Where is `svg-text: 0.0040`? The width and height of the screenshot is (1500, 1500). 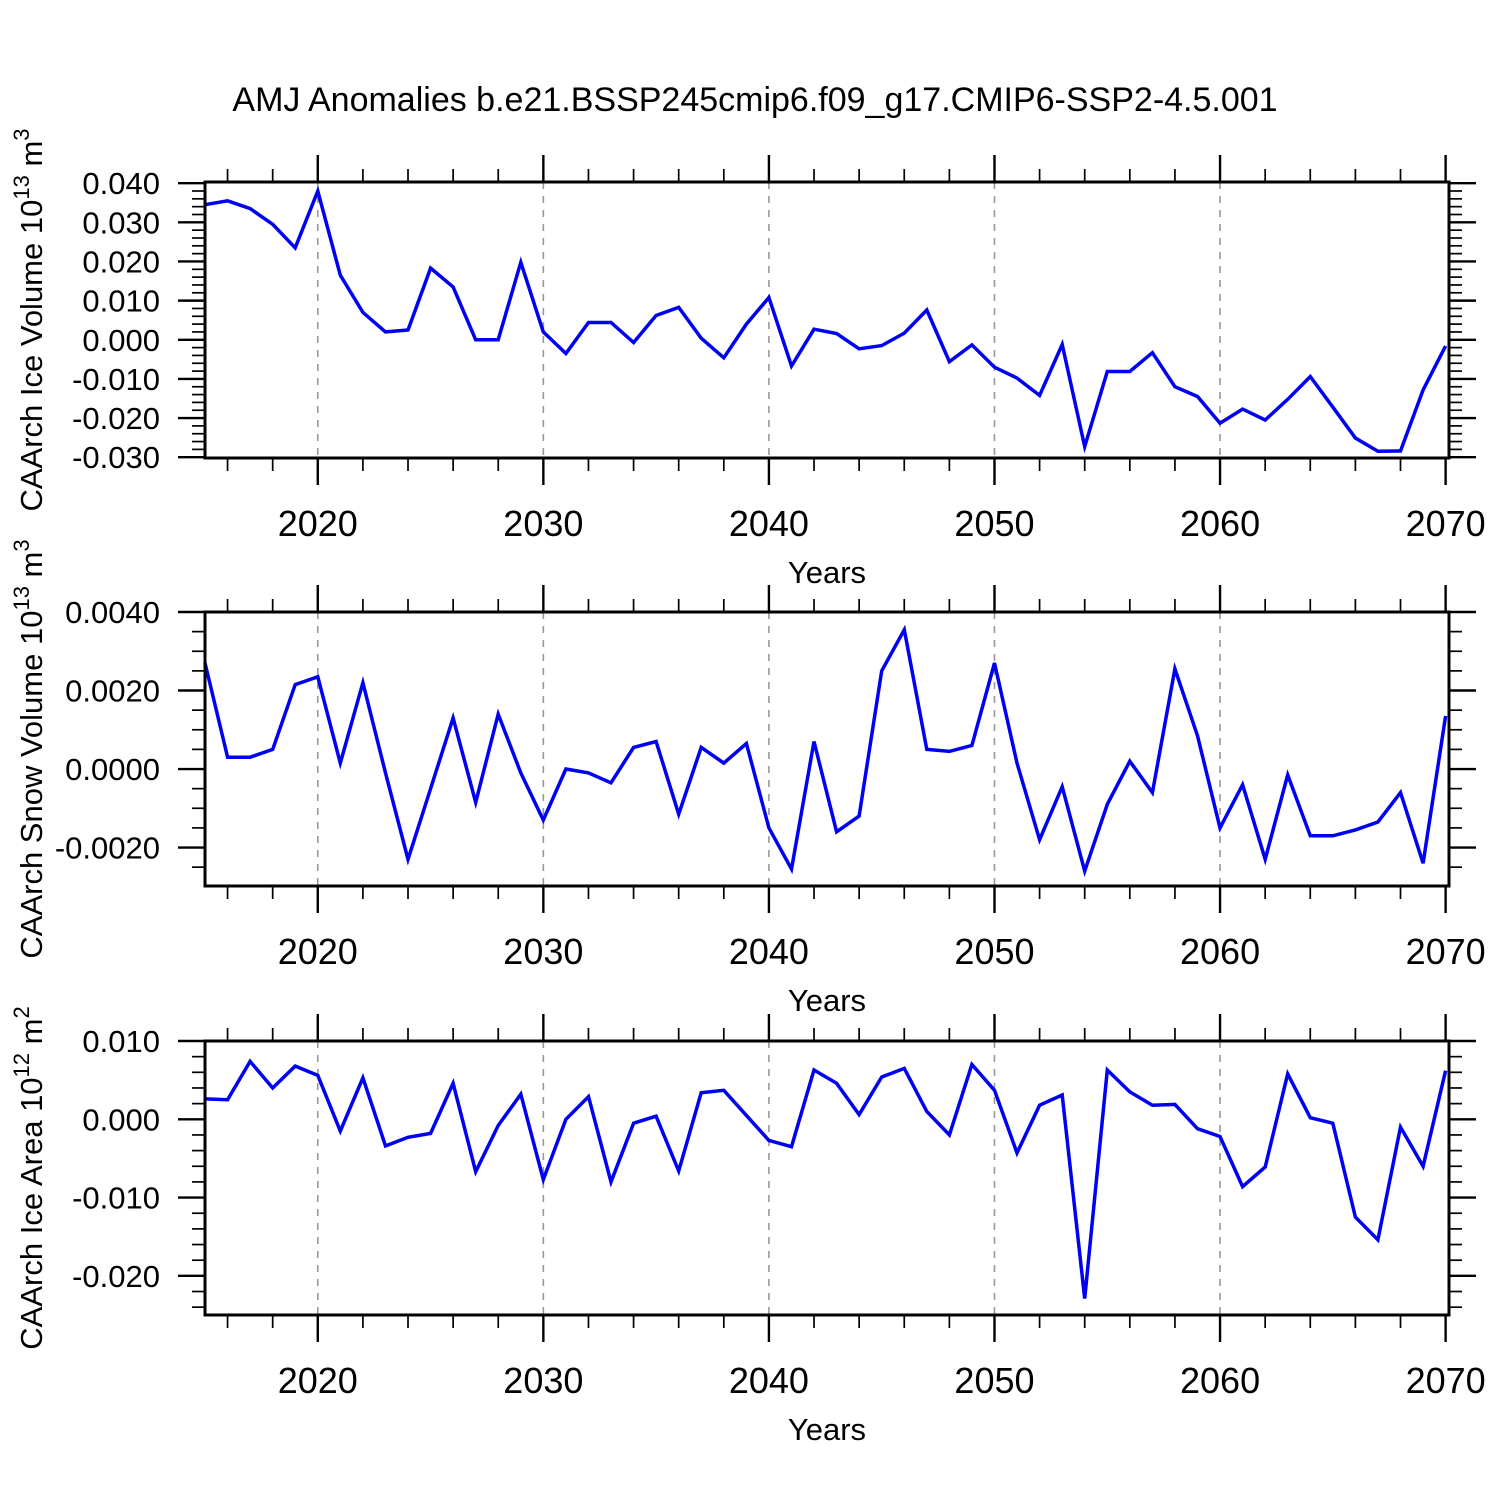
svg-text: 0.0040 is located at coordinates (112, 612).